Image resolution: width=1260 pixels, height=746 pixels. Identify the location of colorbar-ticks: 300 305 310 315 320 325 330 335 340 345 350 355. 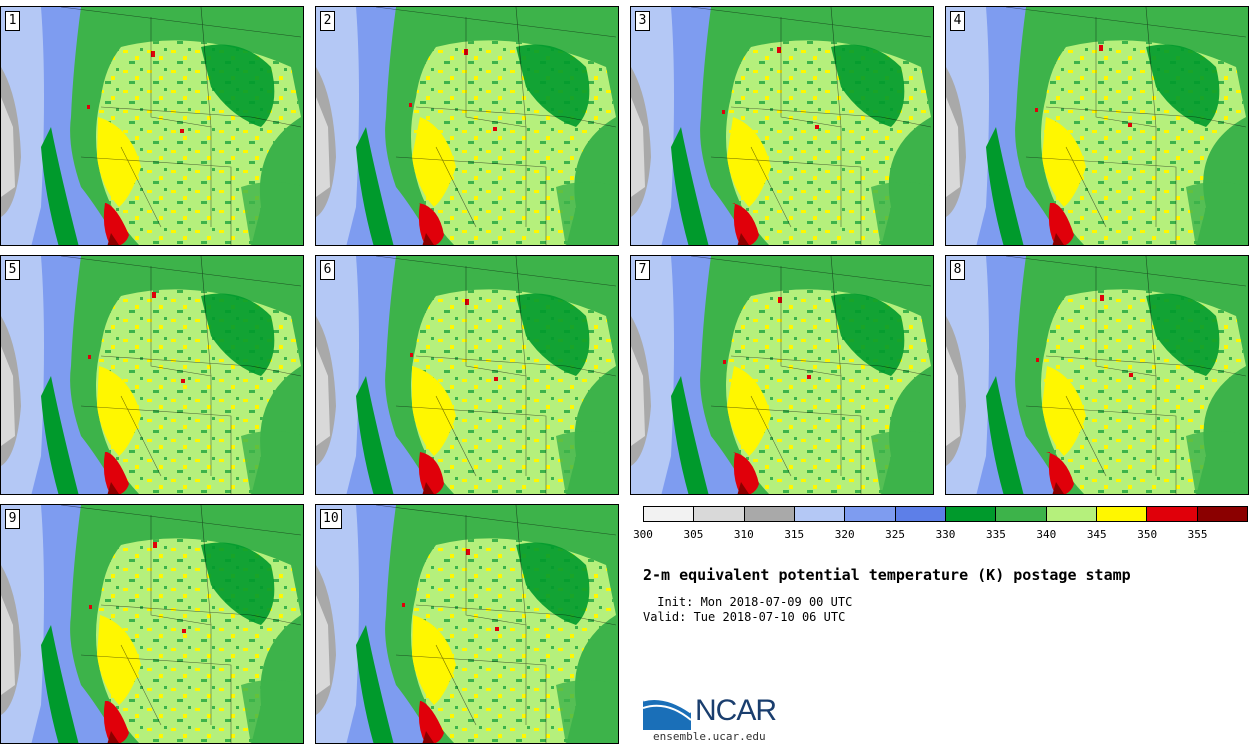
(940, 536).